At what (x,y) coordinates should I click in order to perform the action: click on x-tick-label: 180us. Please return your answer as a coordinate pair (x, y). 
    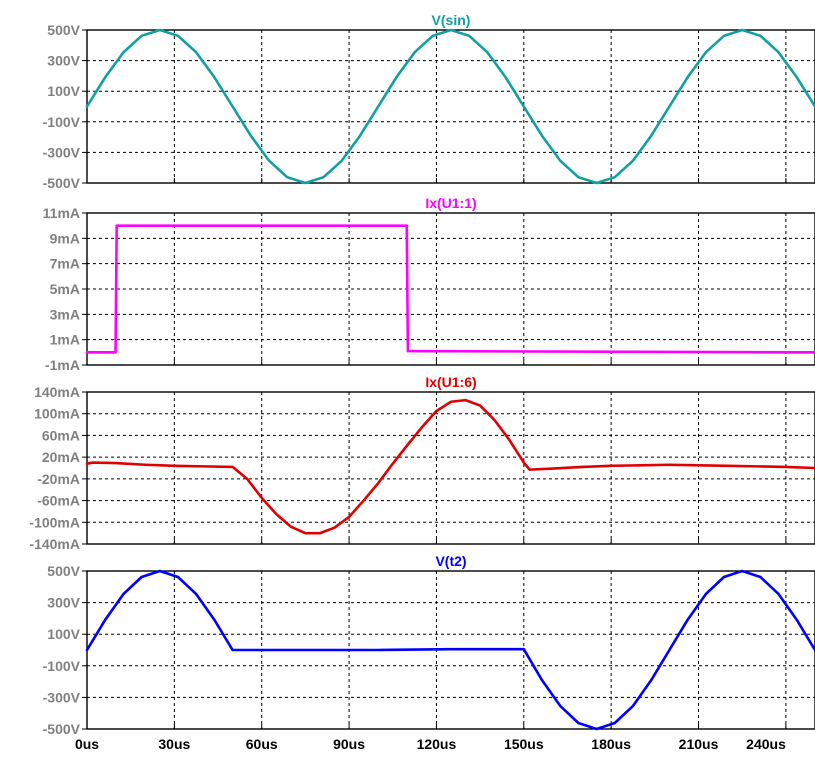
    Looking at the image, I should click on (611, 744).